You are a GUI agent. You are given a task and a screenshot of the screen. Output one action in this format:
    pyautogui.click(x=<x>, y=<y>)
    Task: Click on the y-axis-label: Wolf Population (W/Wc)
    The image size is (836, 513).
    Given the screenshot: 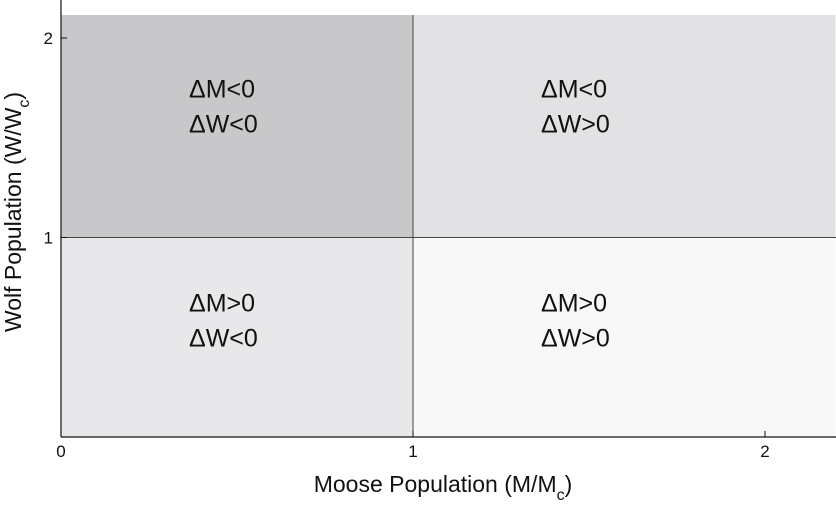 What is the action you would take?
    pyautogui.click(x=16, y=212)
    